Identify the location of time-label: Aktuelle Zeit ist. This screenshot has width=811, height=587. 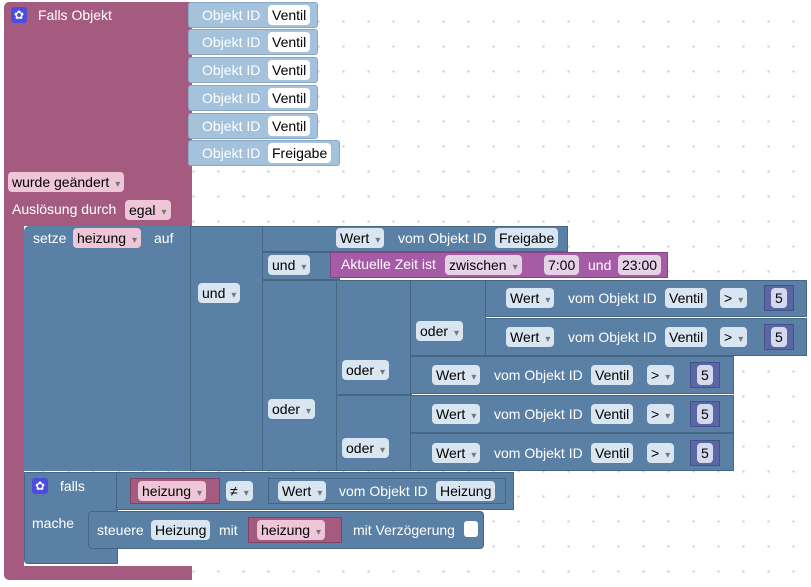
(388, 264).